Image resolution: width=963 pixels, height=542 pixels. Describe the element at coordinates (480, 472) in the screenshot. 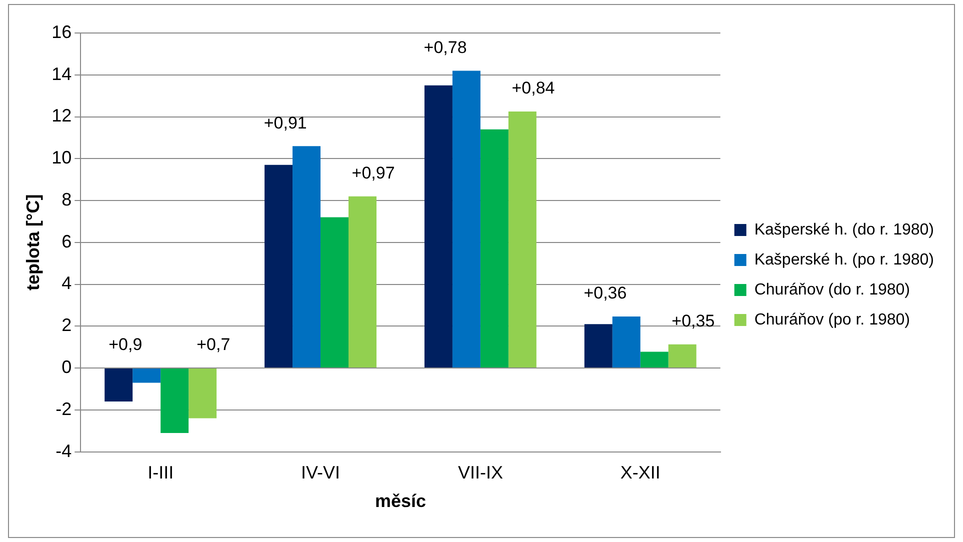

I see `x-tick-label: VII-IX` at that location.